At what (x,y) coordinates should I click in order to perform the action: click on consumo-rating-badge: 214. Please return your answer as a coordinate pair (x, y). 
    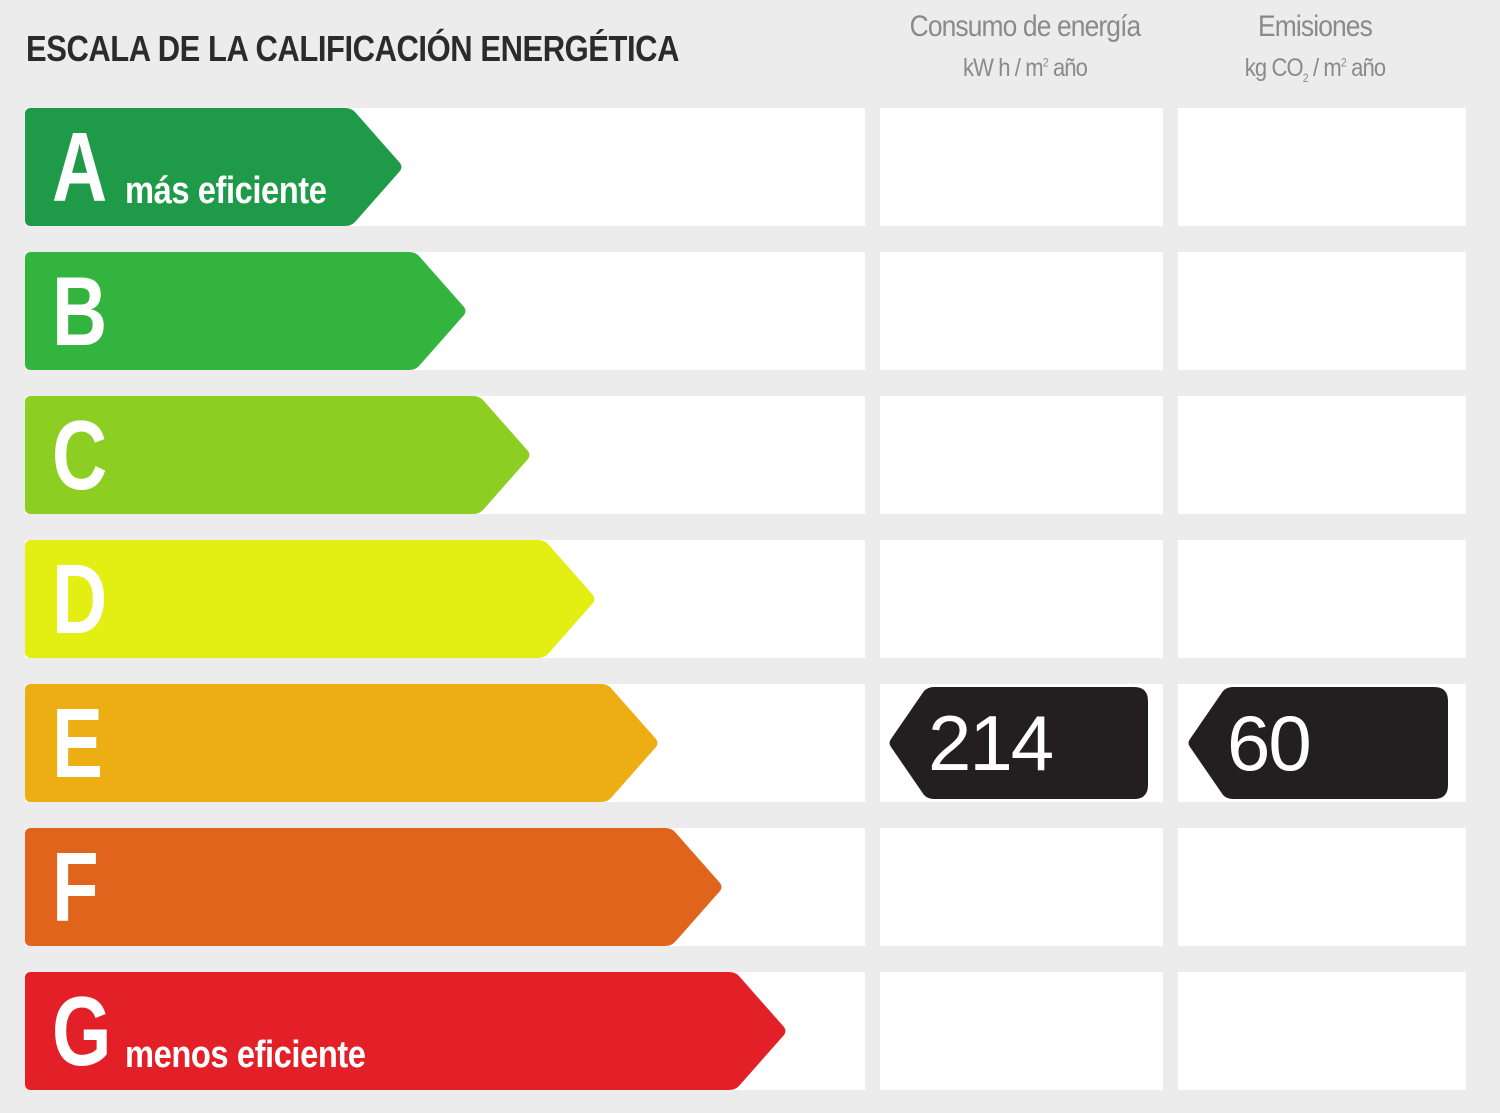
    Looking at the image, I should click on (1018, 743).